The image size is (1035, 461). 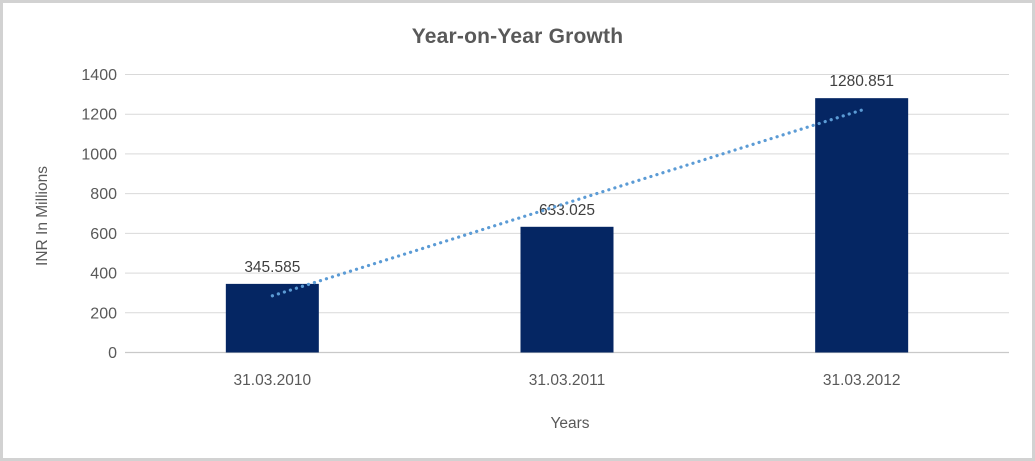 What do you see at coordinates (861, 81) in the screenshot?
I see `bar-value-label: 1280.851` at bounding box center [861, 81].